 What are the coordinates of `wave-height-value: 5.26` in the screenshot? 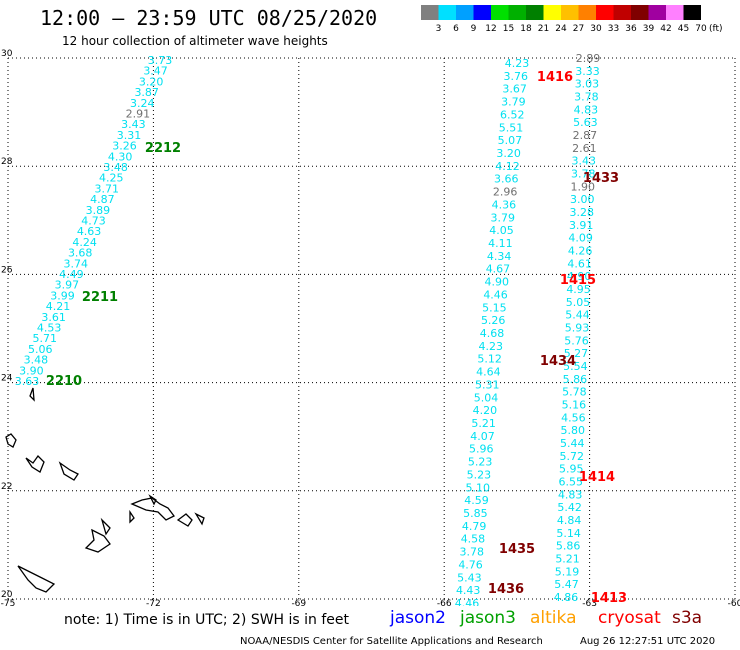 It's located at (493, 320).